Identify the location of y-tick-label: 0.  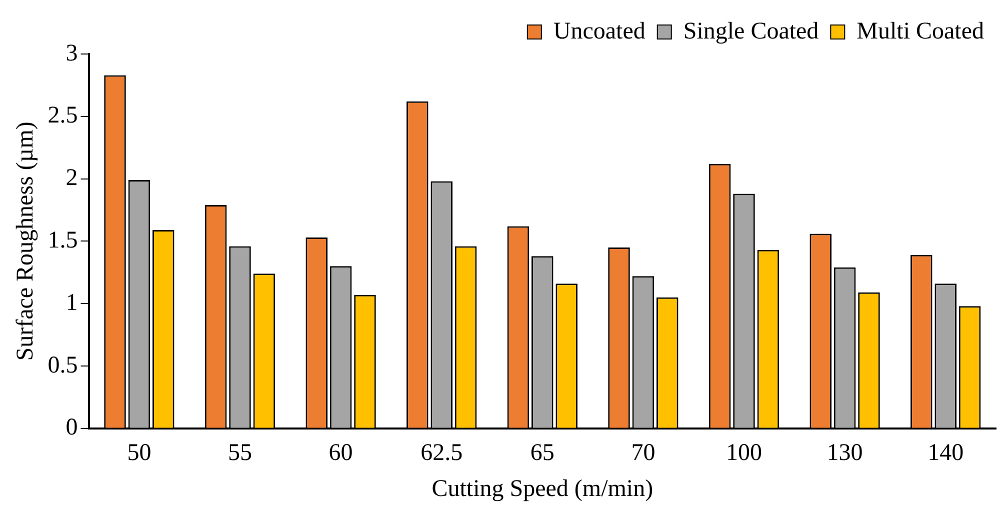
(72, 427).